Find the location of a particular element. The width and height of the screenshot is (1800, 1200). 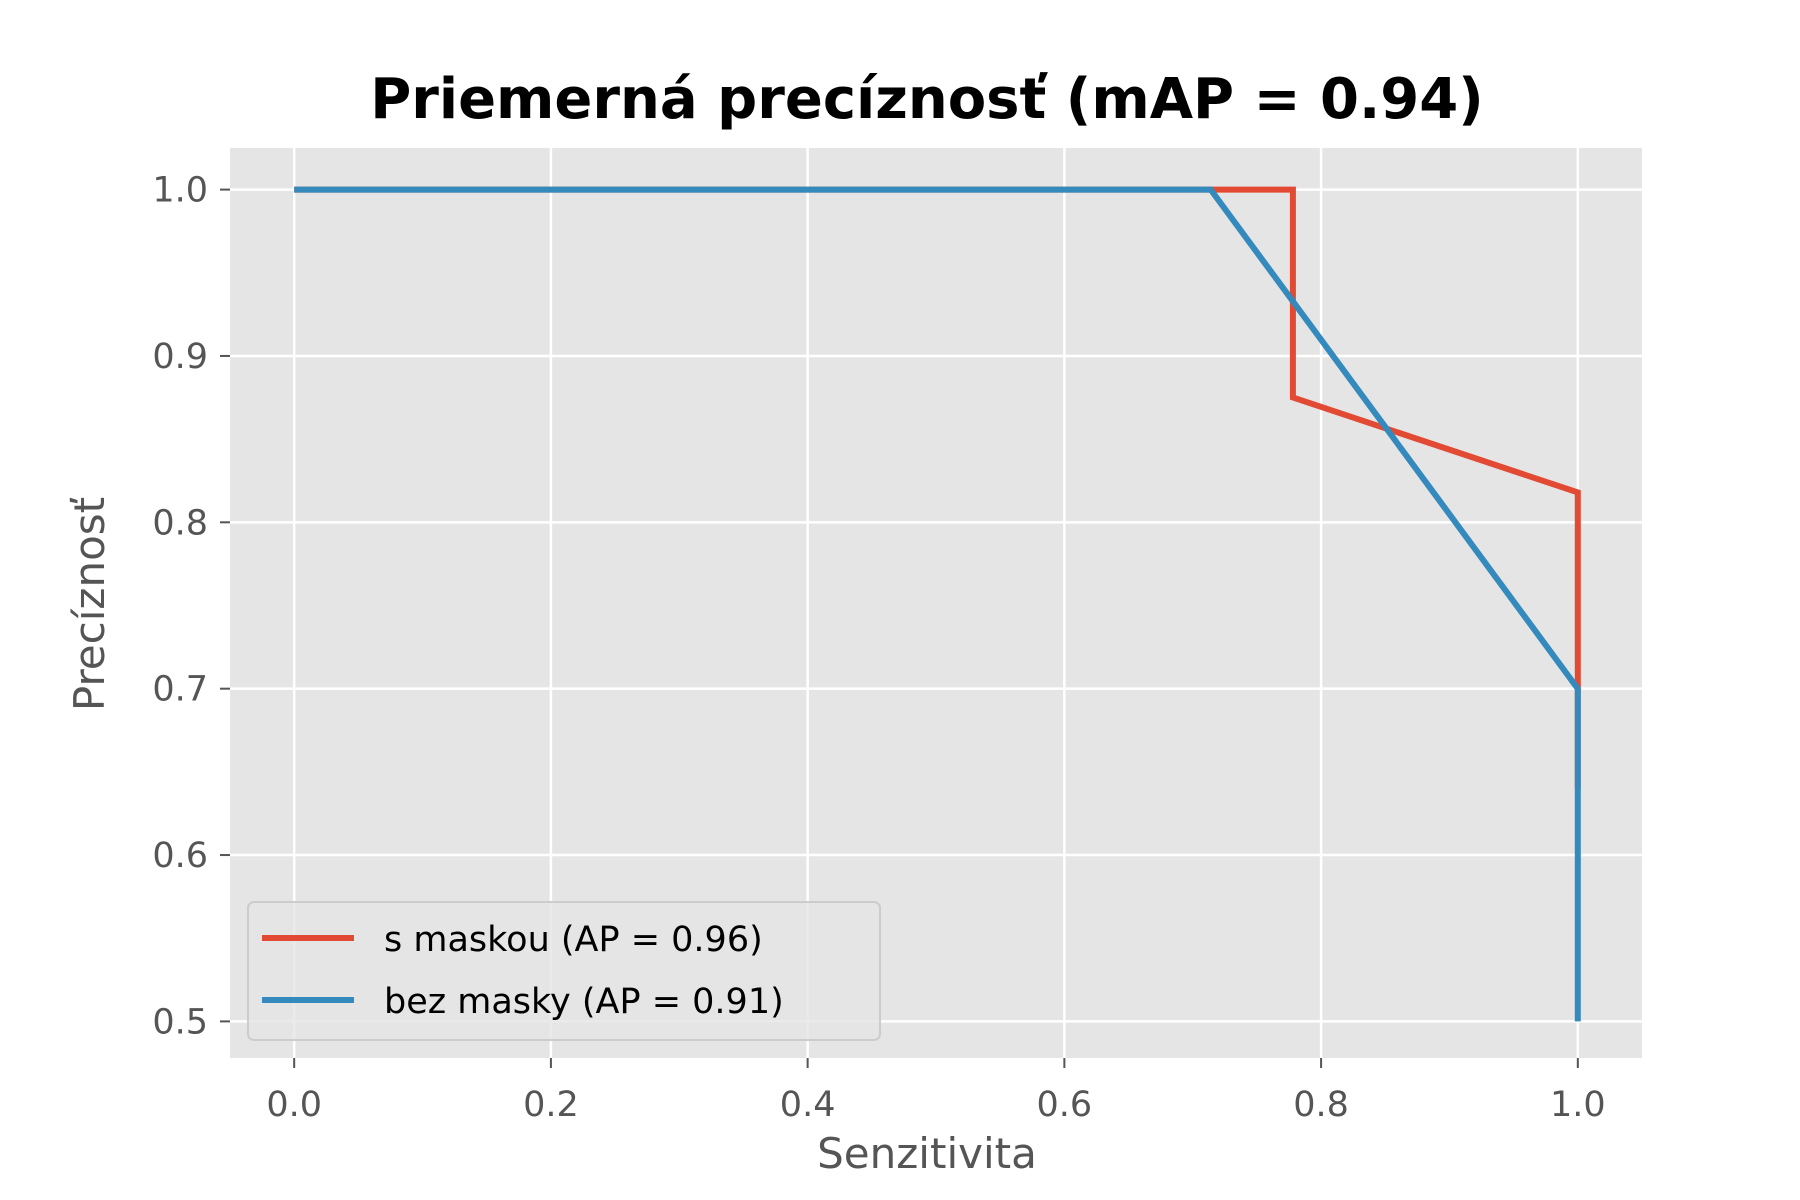

y-tick-label: 0.9 is located at coordinates (180, 357).